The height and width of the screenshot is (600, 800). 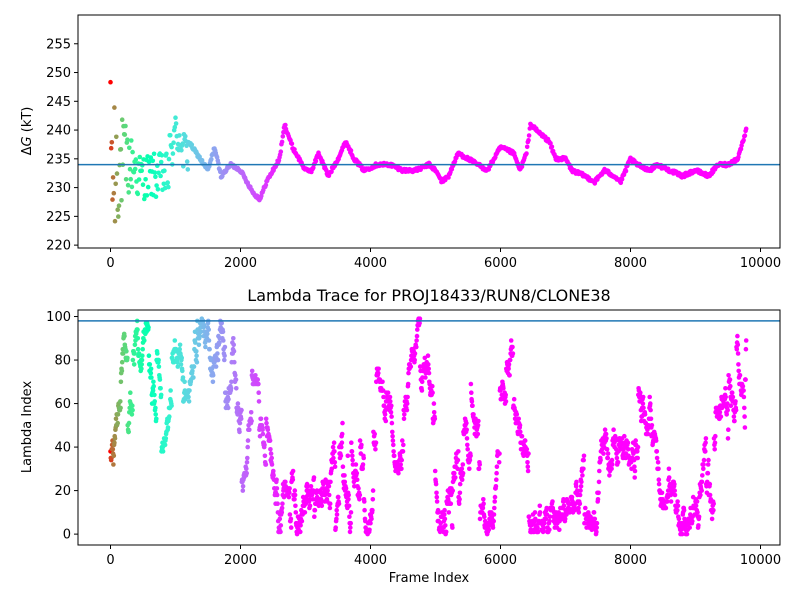 What do you see at coordinates (443, 259) in the screenshot?
I see `delta-g-x-ticks: 0 2000 4000 6000 8000 10000` at bounding box center [443, 259].